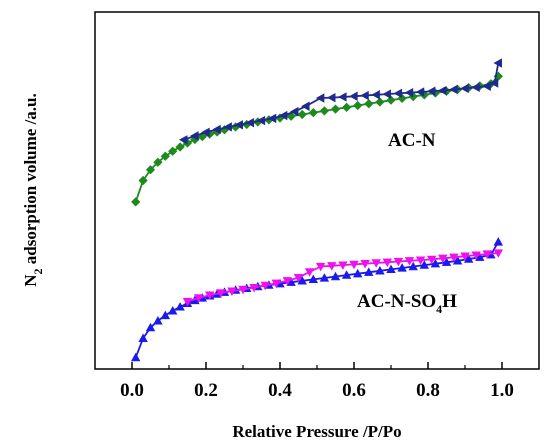 The image size is (550, 445). What do you see at coordinates (412, 140) in the screenshot?
I see `annotation-ac-n: AC-N` at bounding box center [412, 140].